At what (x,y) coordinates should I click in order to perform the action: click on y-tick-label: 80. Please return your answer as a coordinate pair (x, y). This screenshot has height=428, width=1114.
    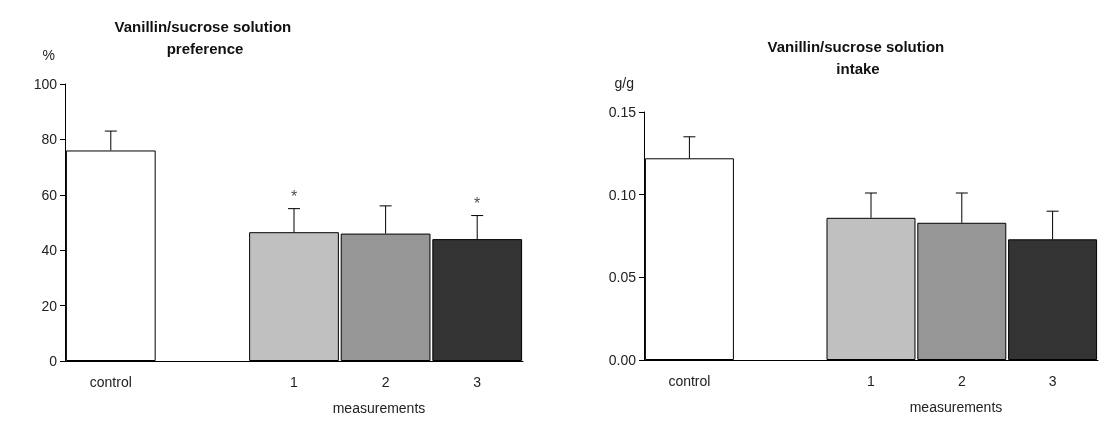
    Looking at the image, I should click on (49, 139).